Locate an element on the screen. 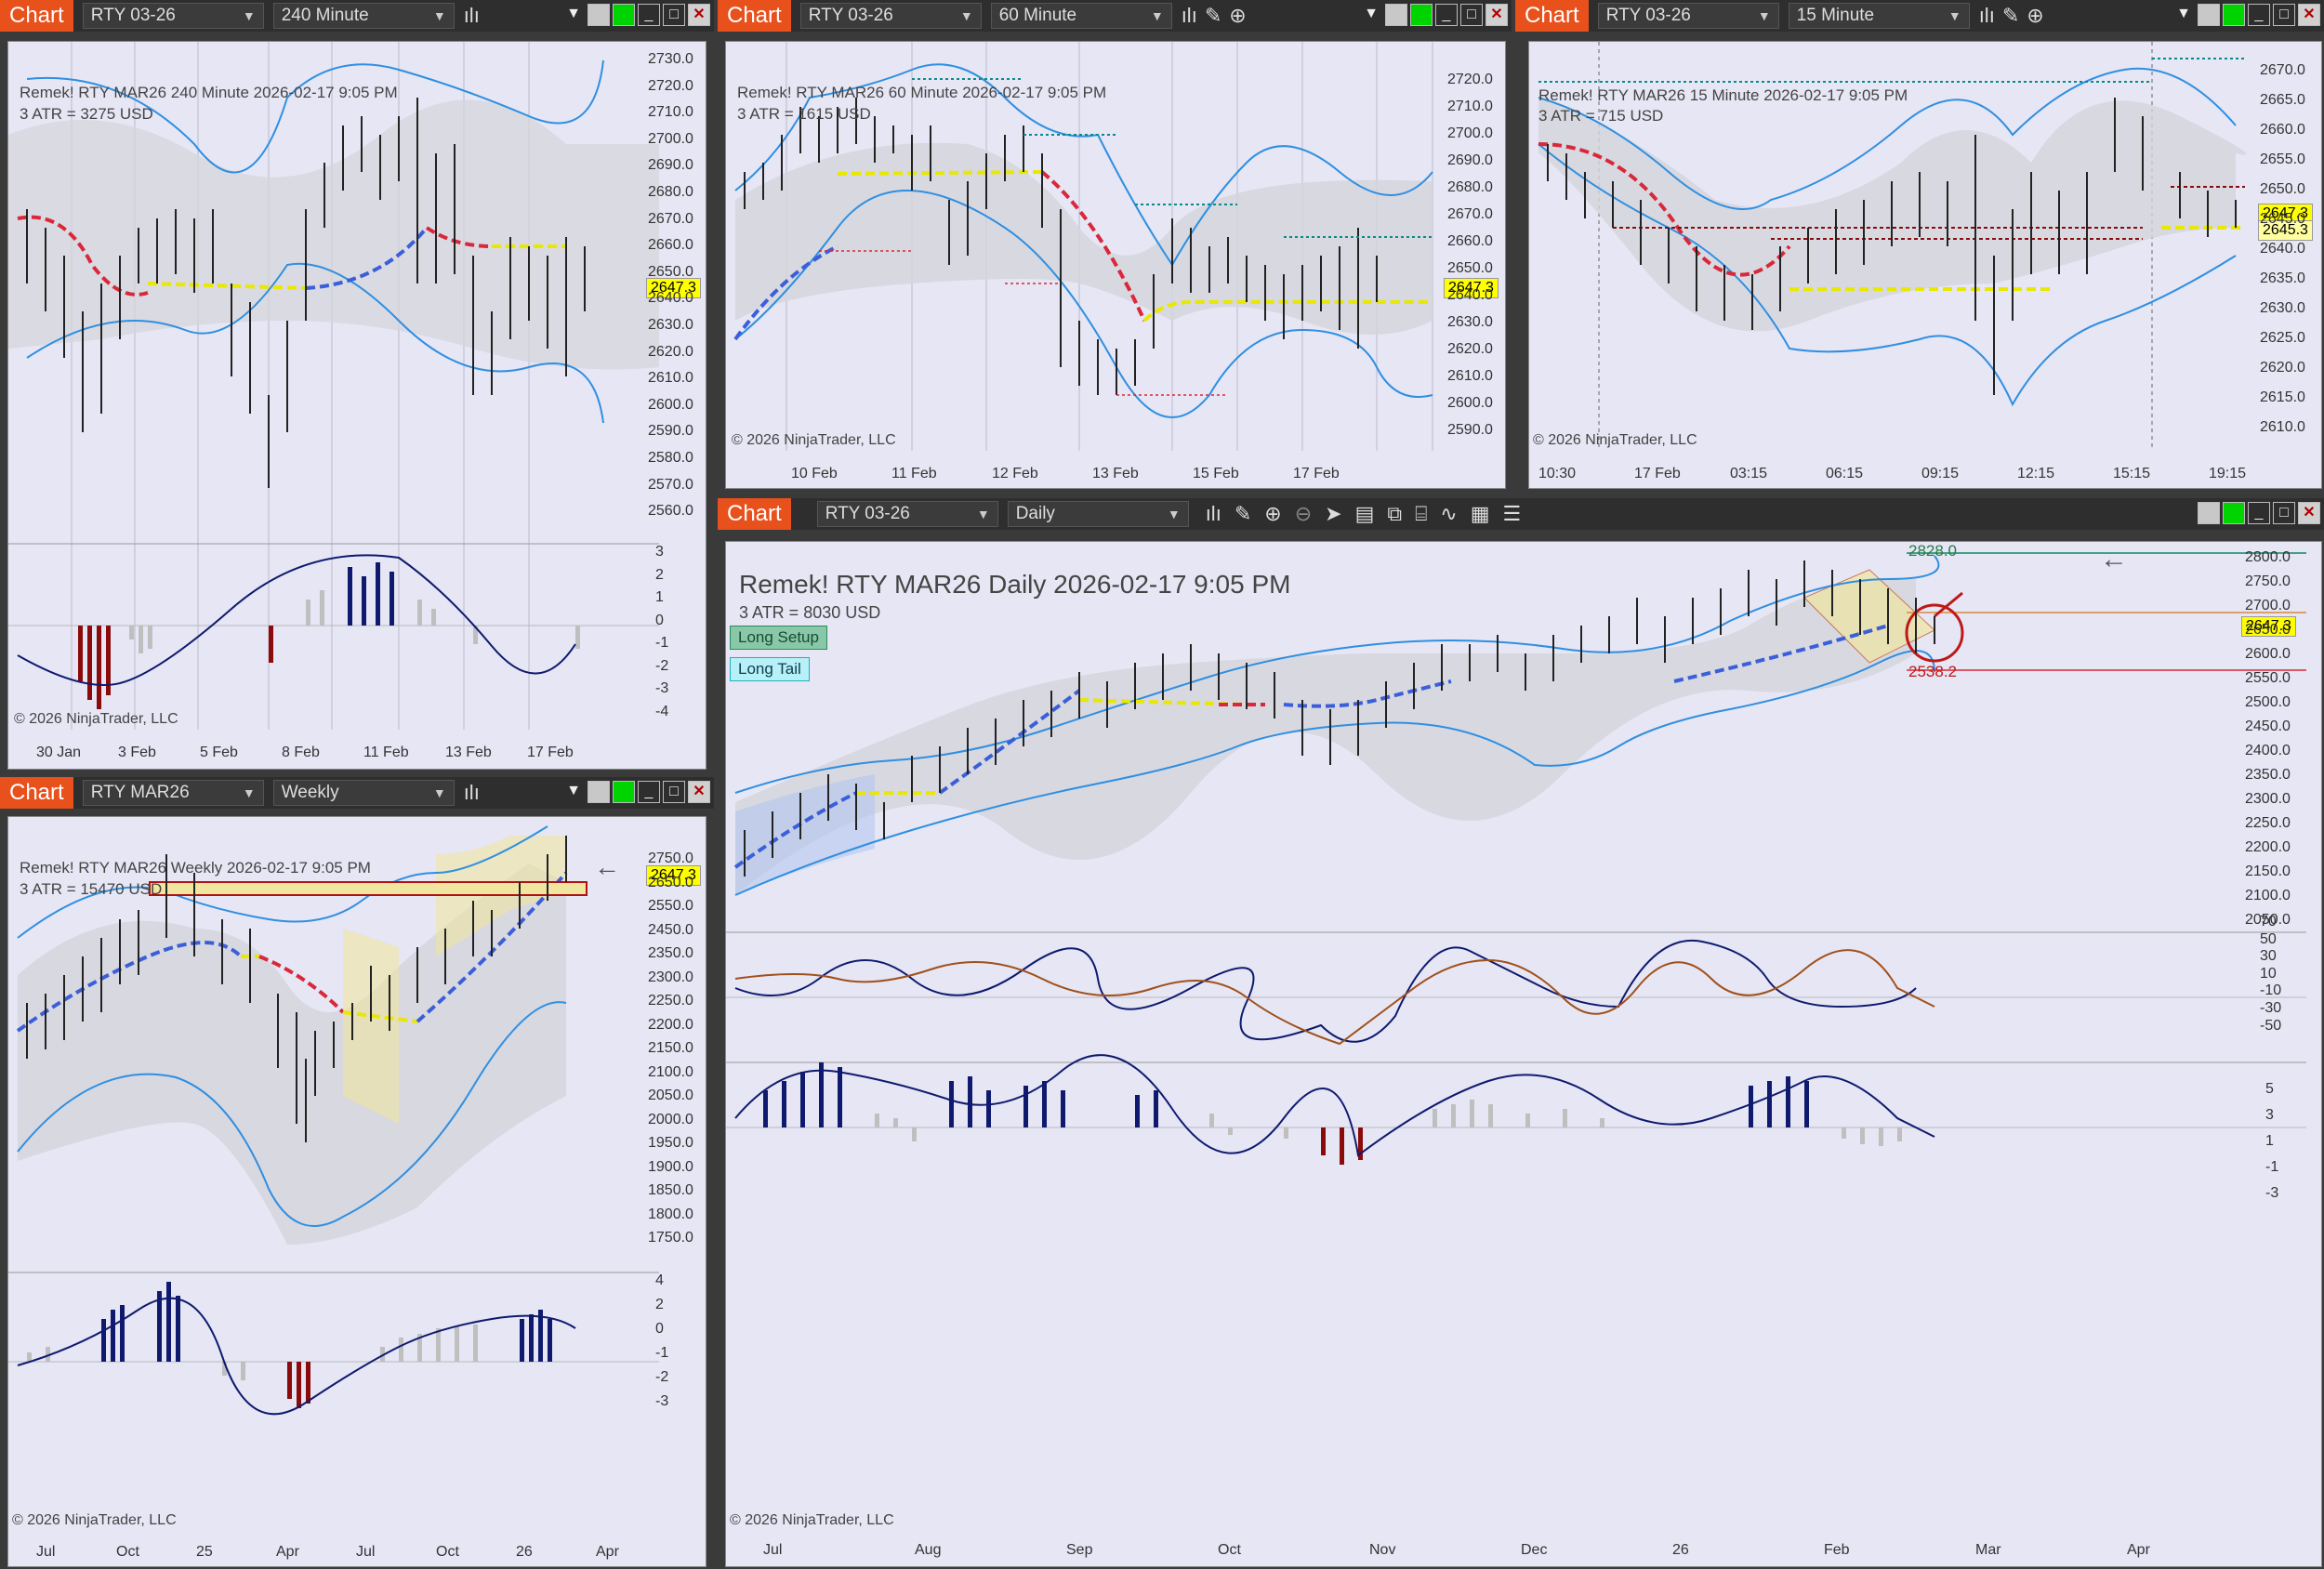  axis-tick-label: 2350.0 is located at coordinates (2268, 775).